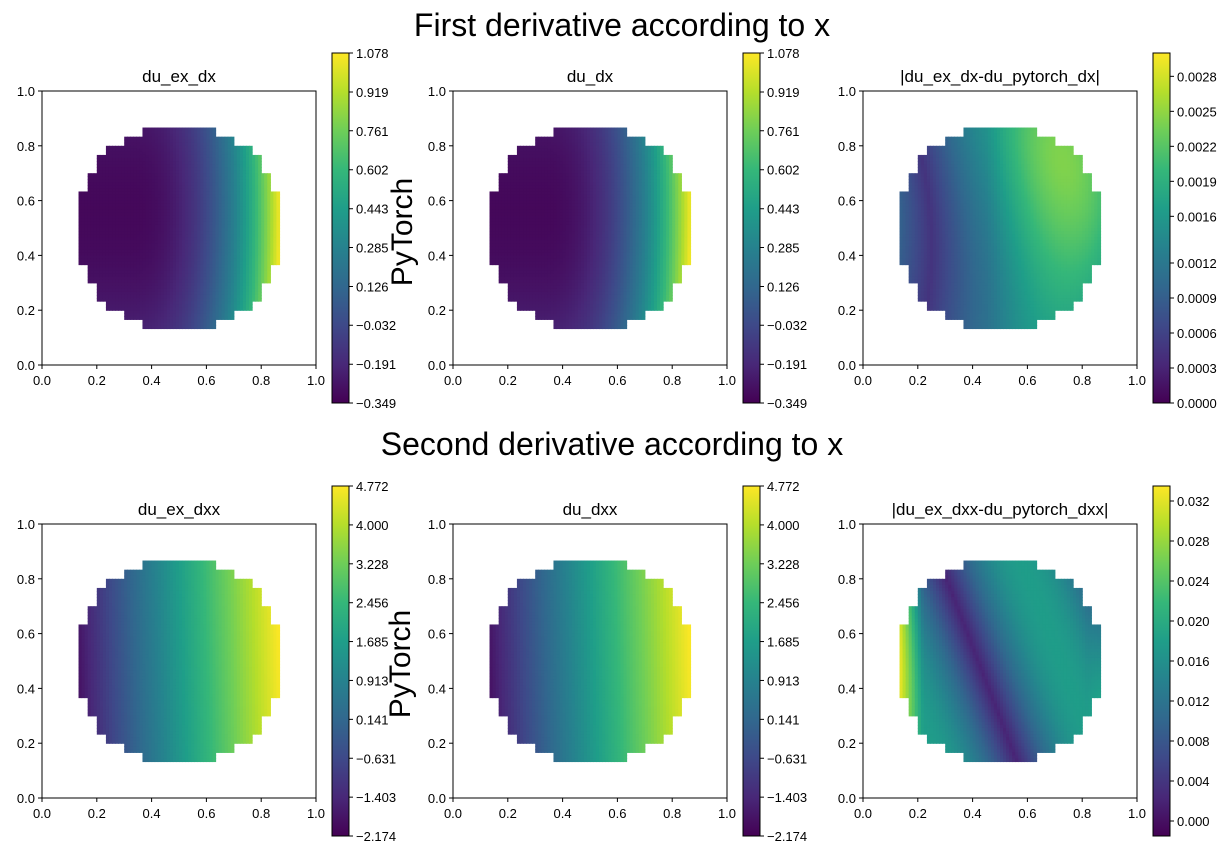 The height and width of the screenshot is (854, 1228). Describe the element at coordinates (376, 325) in the screenshot. I see `colorbar-tick-label: −0.032` at that location.